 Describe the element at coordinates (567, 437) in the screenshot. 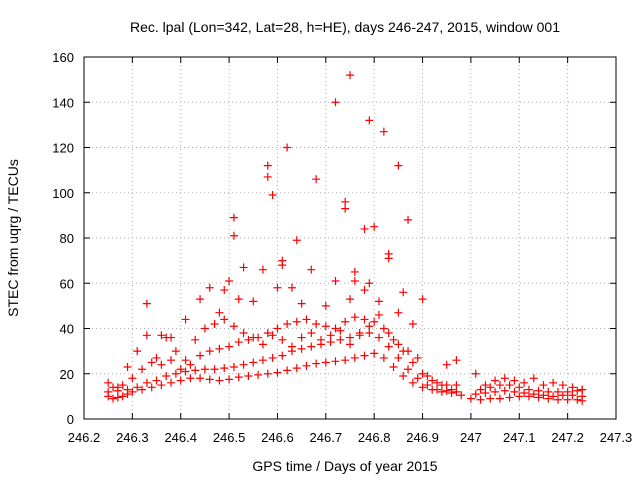

I see `x-tick-label: 247.2` at that location.